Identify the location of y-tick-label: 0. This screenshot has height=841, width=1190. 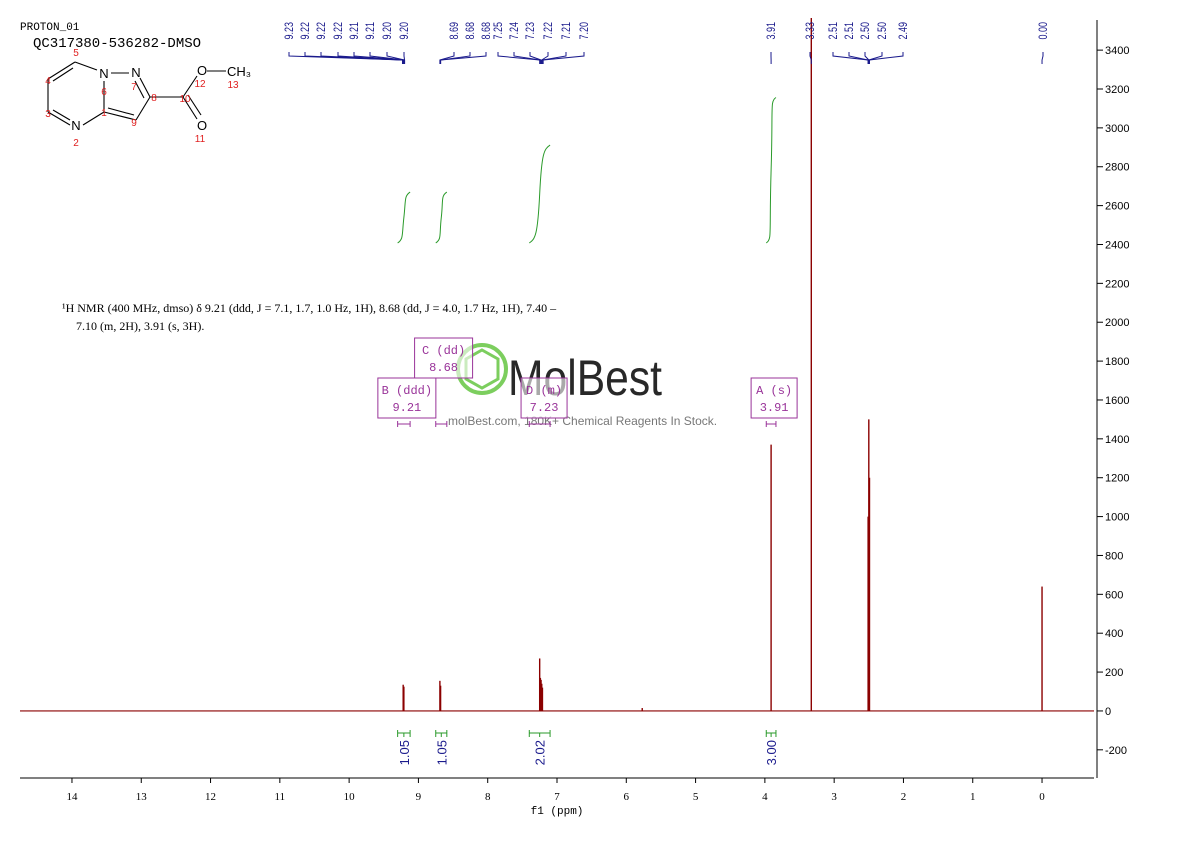
(1108, 712).